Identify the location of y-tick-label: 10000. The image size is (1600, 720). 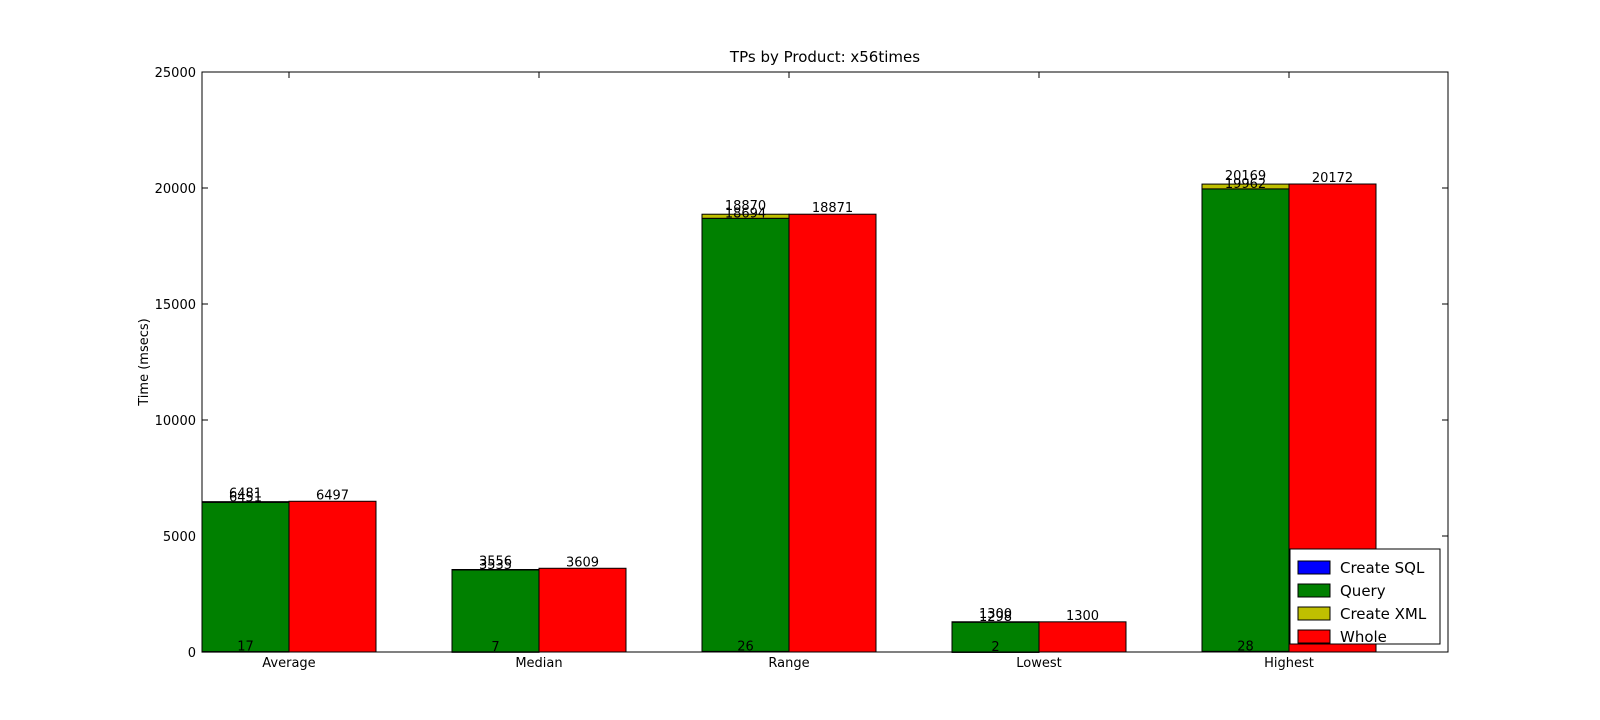
(175, 421).